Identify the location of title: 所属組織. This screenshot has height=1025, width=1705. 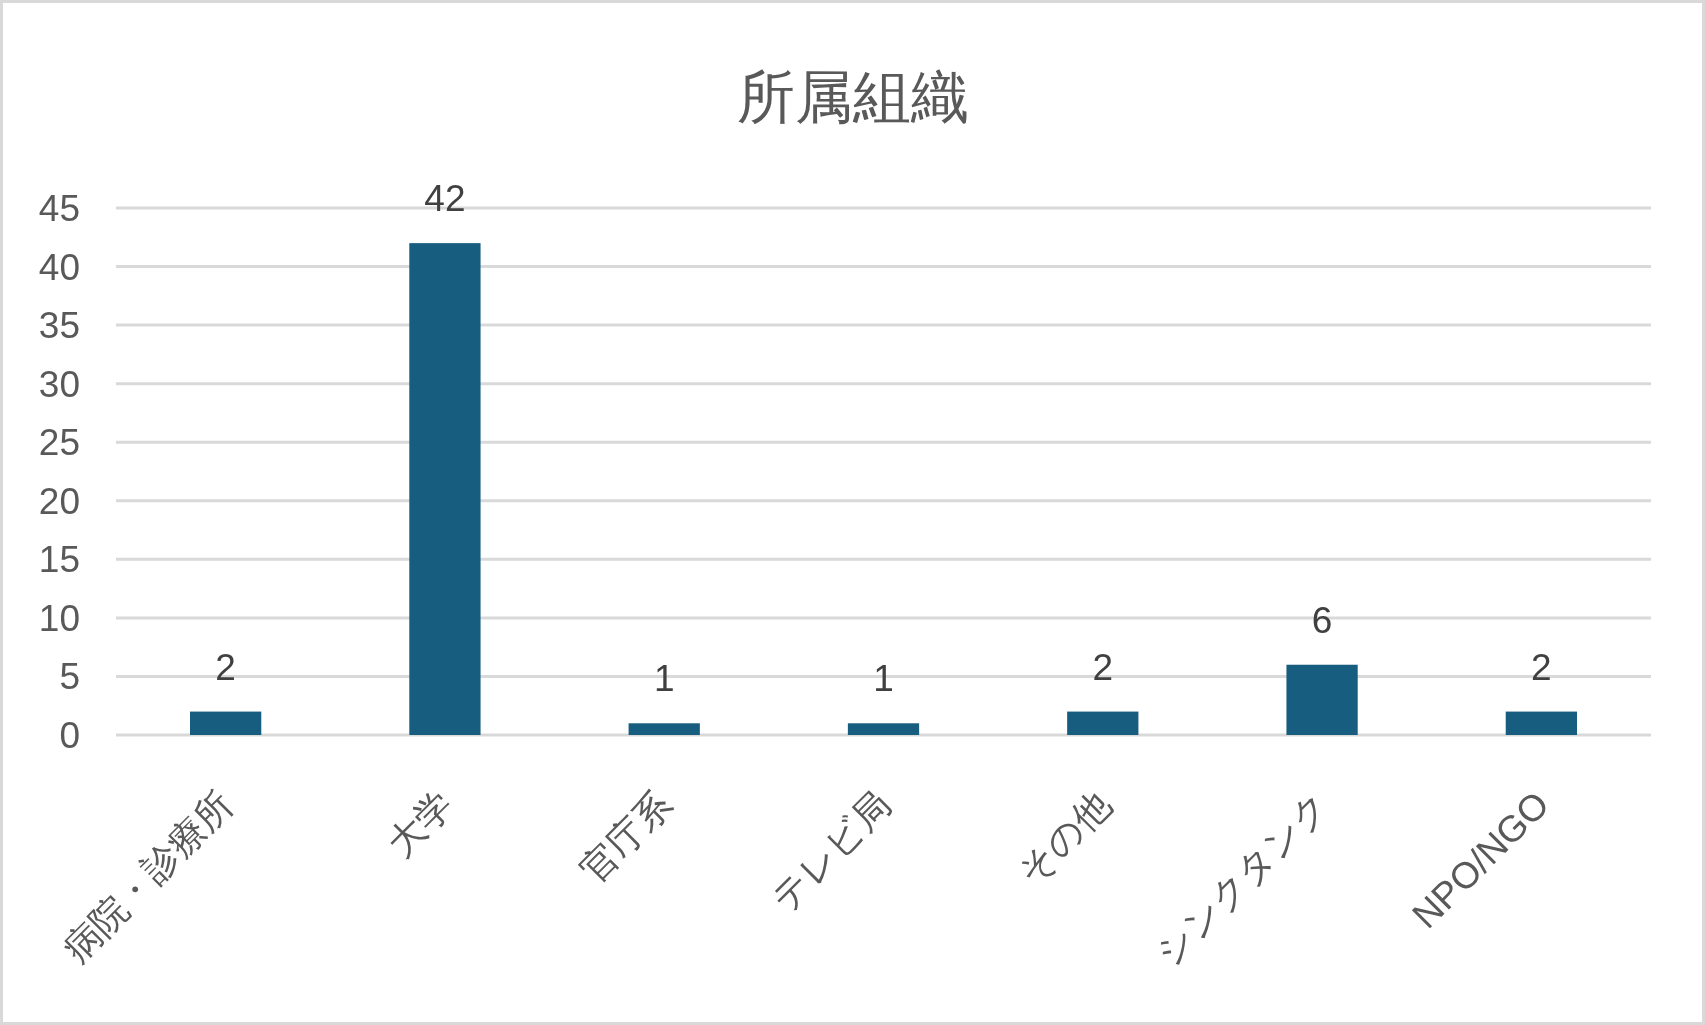
(852, 96).